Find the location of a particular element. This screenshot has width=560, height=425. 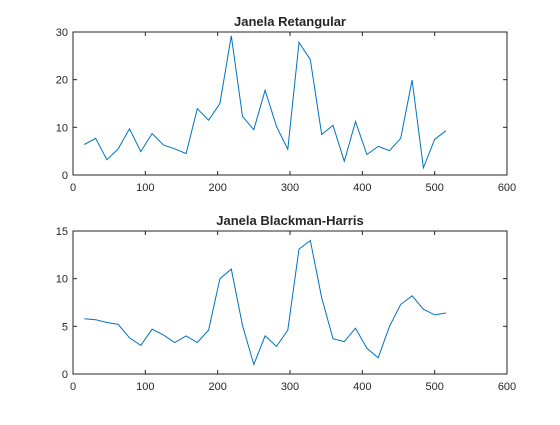

y-tick-label: 15 is located at coordinates (62, 232).